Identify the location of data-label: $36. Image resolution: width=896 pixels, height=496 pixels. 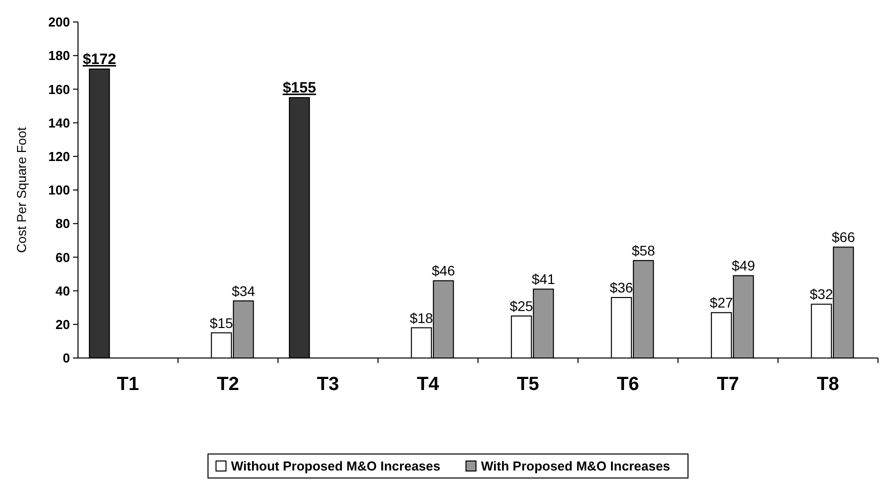
(622, 288).